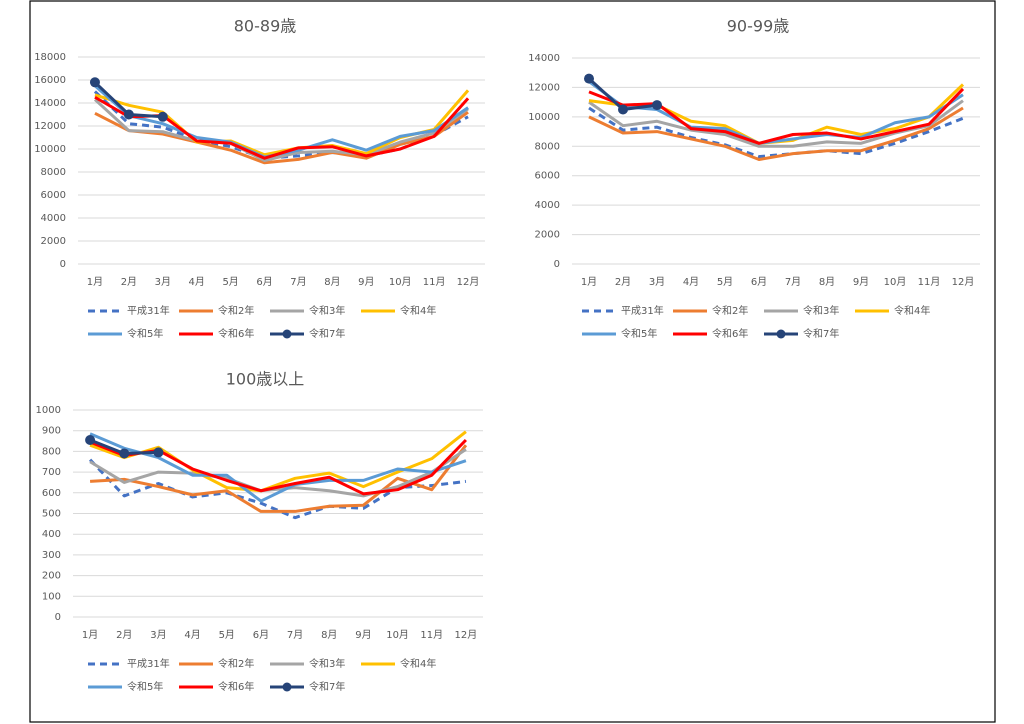 This screenshot has height=724, width=1024. Describe the element at coordinates (51, 596) in the screenshot. I see `y-tick-label: 100` at that location.